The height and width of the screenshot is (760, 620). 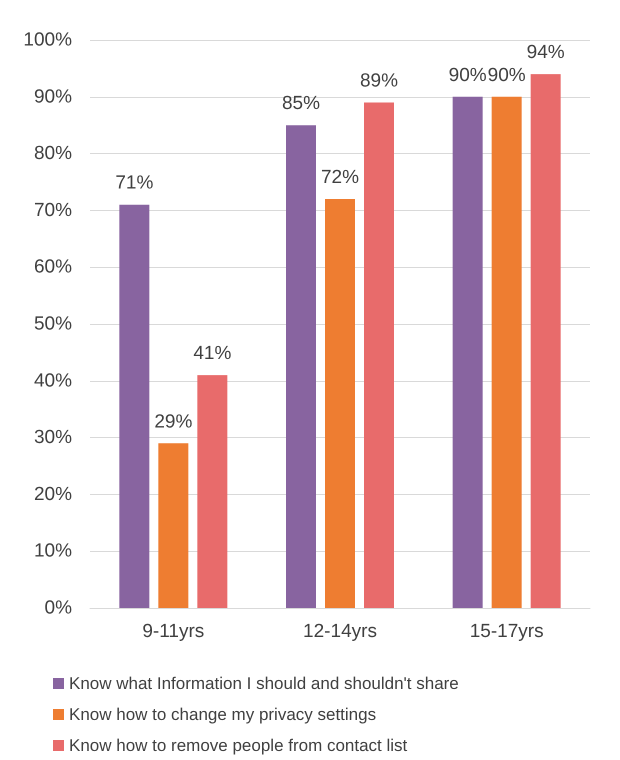 I want to click on x-tick-label: 15-17yrs, so click(x=507, y=631).